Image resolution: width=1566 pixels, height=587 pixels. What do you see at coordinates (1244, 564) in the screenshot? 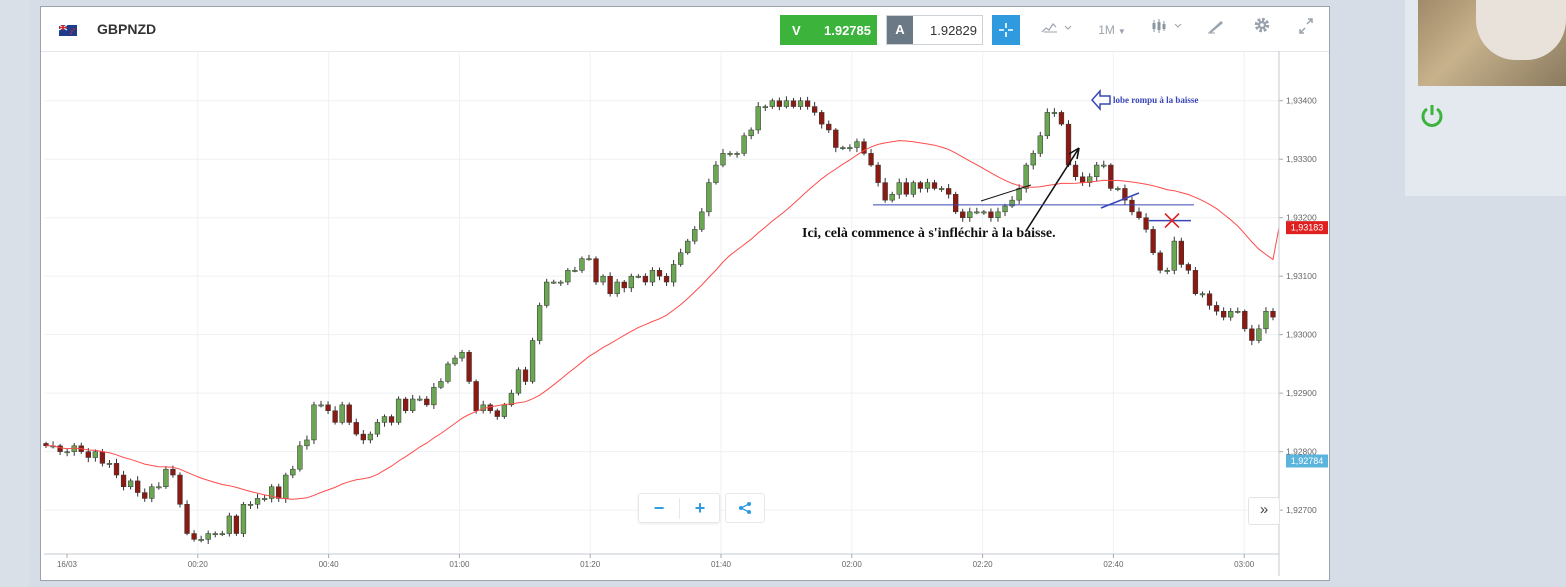
I see `x-tick-label: 03:00` at bounding box center [1244, 564].